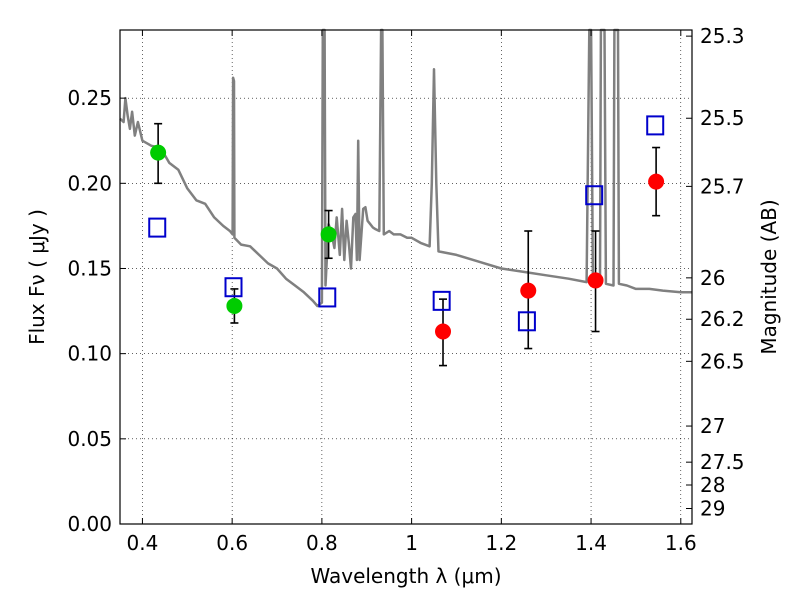  I want to click on right-tick-label: 26.2, so click(722, 319).